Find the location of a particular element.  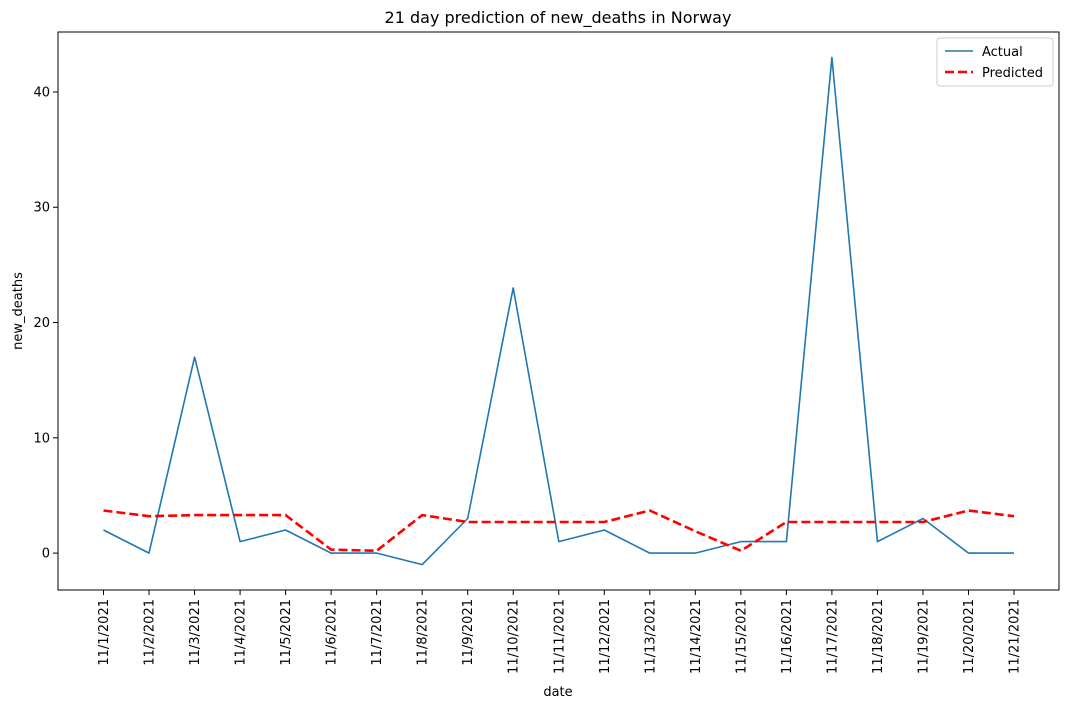

legend: Actual Predicted is located at coordinates (995, 62).